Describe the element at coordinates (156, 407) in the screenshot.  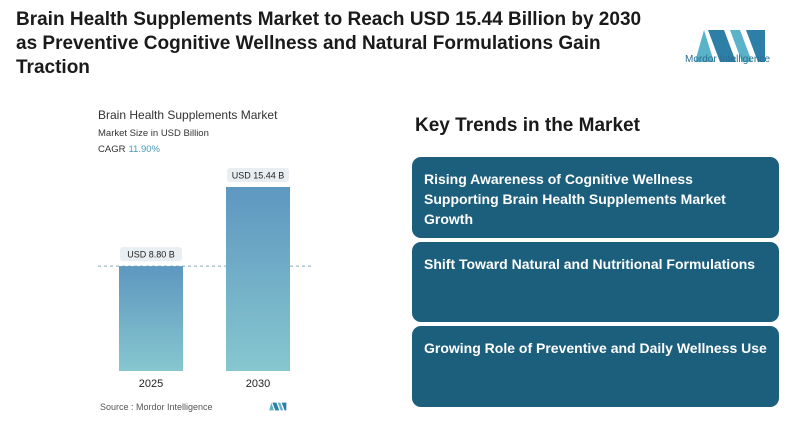
I see `chart-source: Source : Mordor Intelligence` at that location.